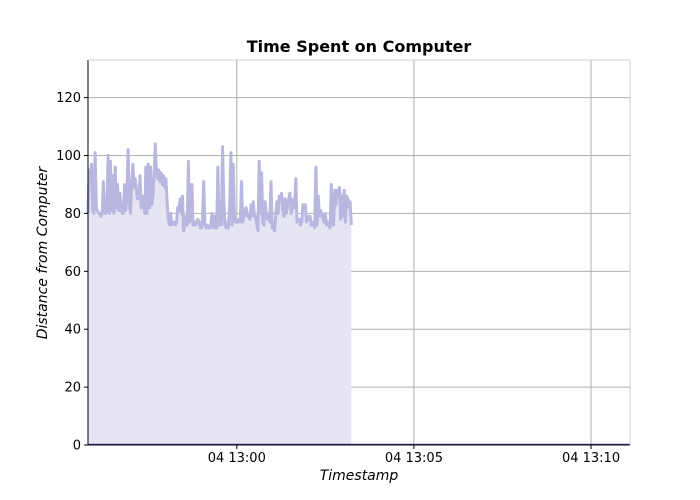 The width and height of the screenshot is (700, 500). Describe the element at coordinates (72, 214) in the screenshot. I see `y-tick-label: 80` at that location.